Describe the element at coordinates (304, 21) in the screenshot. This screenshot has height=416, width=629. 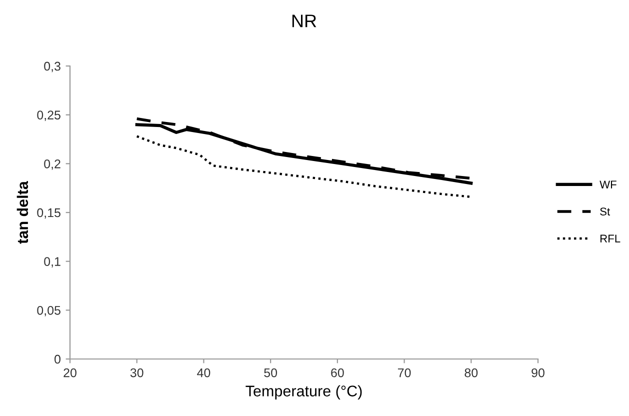
I see `chart-title: NR` at that location.